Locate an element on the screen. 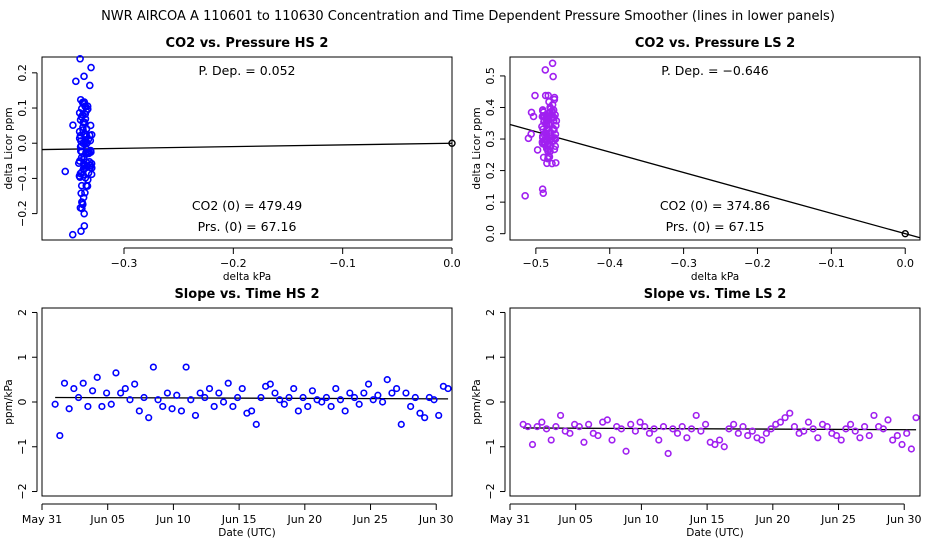 This screenshot has height=540, width=936. y-tick-label: 0.0 is located at coordinates (22, 143).